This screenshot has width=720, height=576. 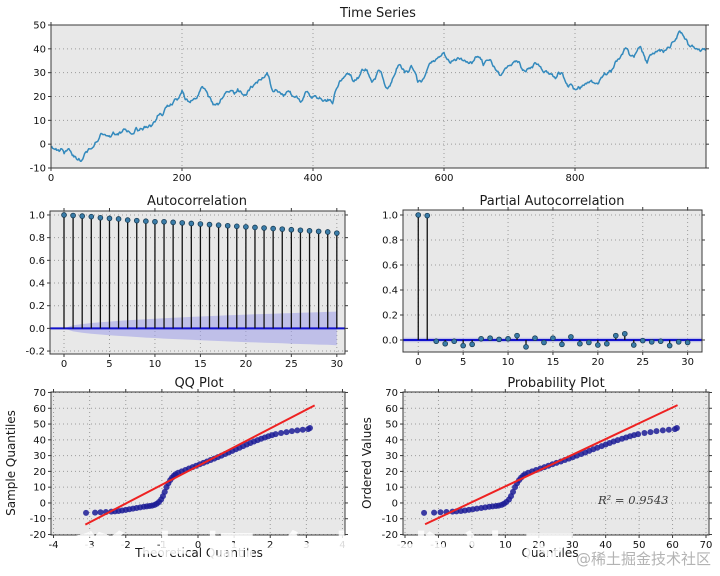 I want to click on x-tick-label: 50, so click(x=639, y=545).